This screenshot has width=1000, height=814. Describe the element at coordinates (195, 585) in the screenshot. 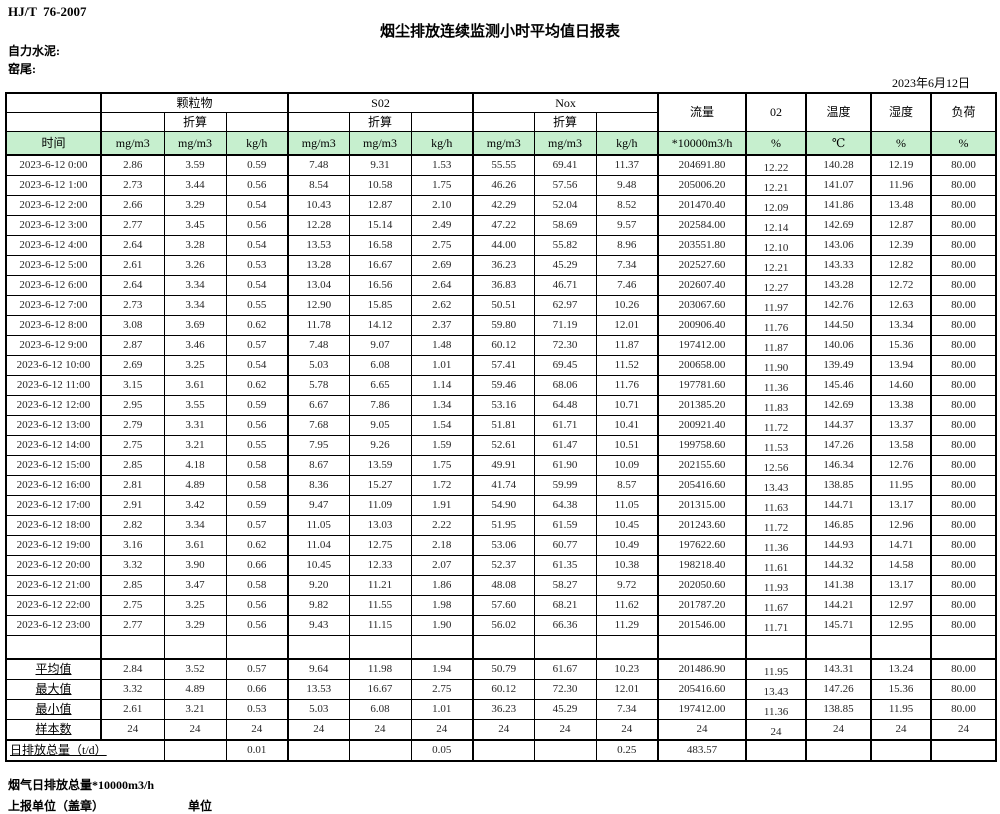

I see `value-cell: 3.47` at that location.